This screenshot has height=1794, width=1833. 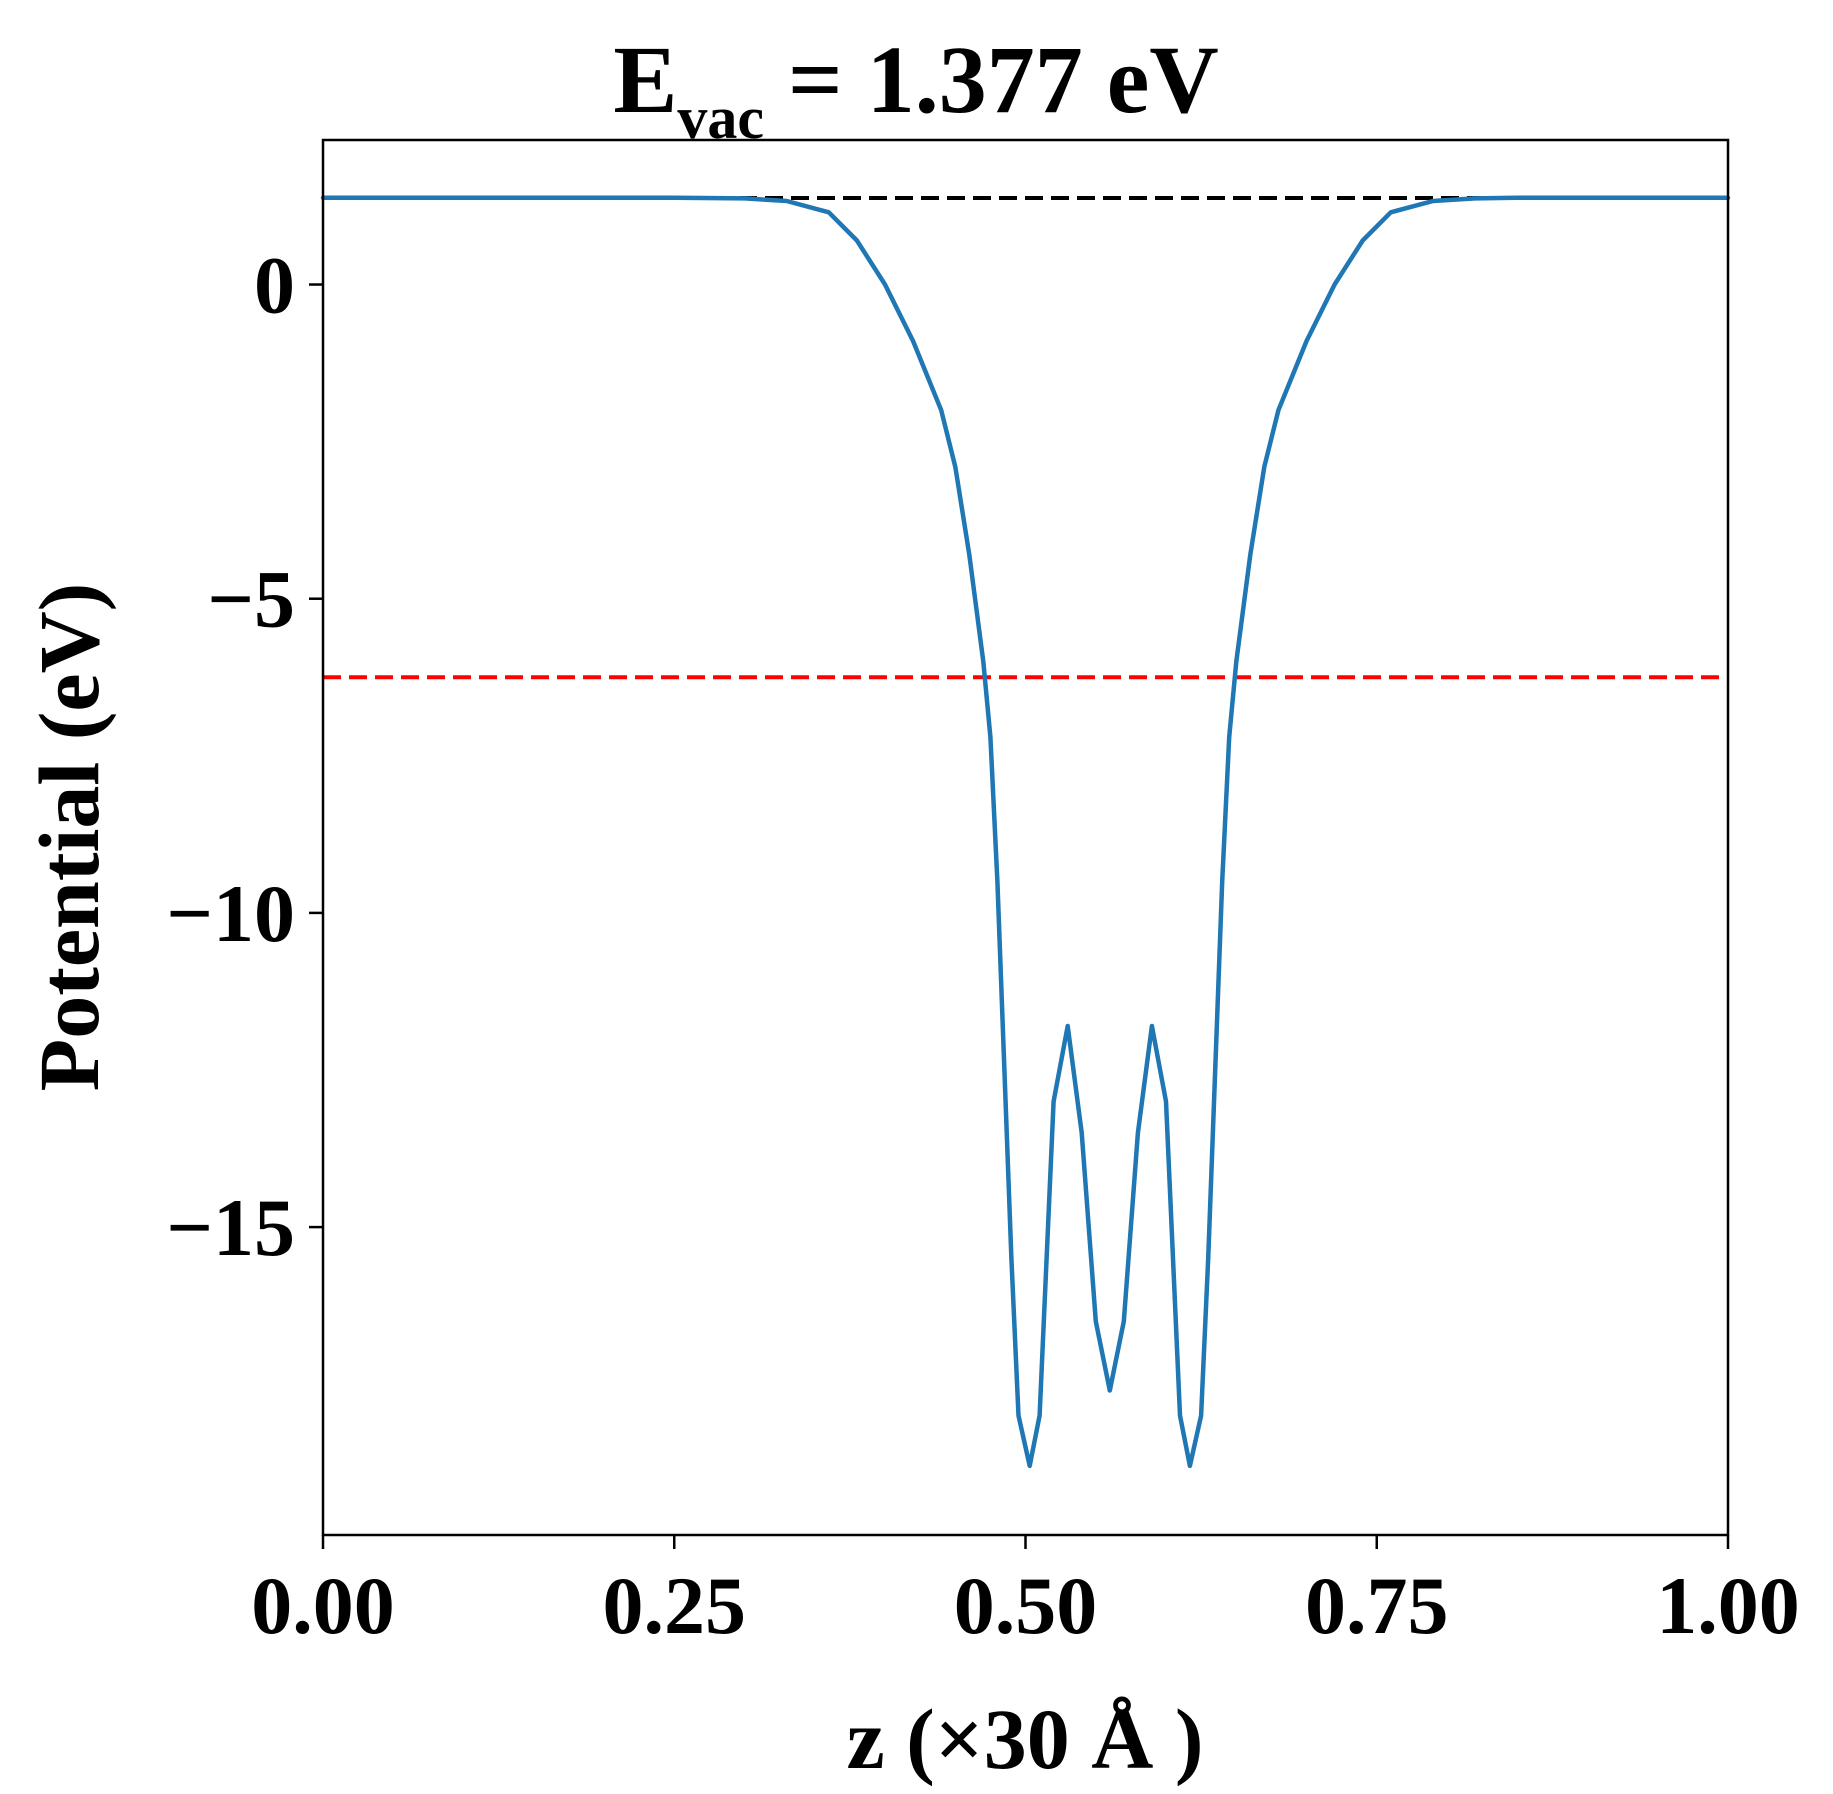 I want to click on y-tick-label: −15, so click(x=230, y=1227).